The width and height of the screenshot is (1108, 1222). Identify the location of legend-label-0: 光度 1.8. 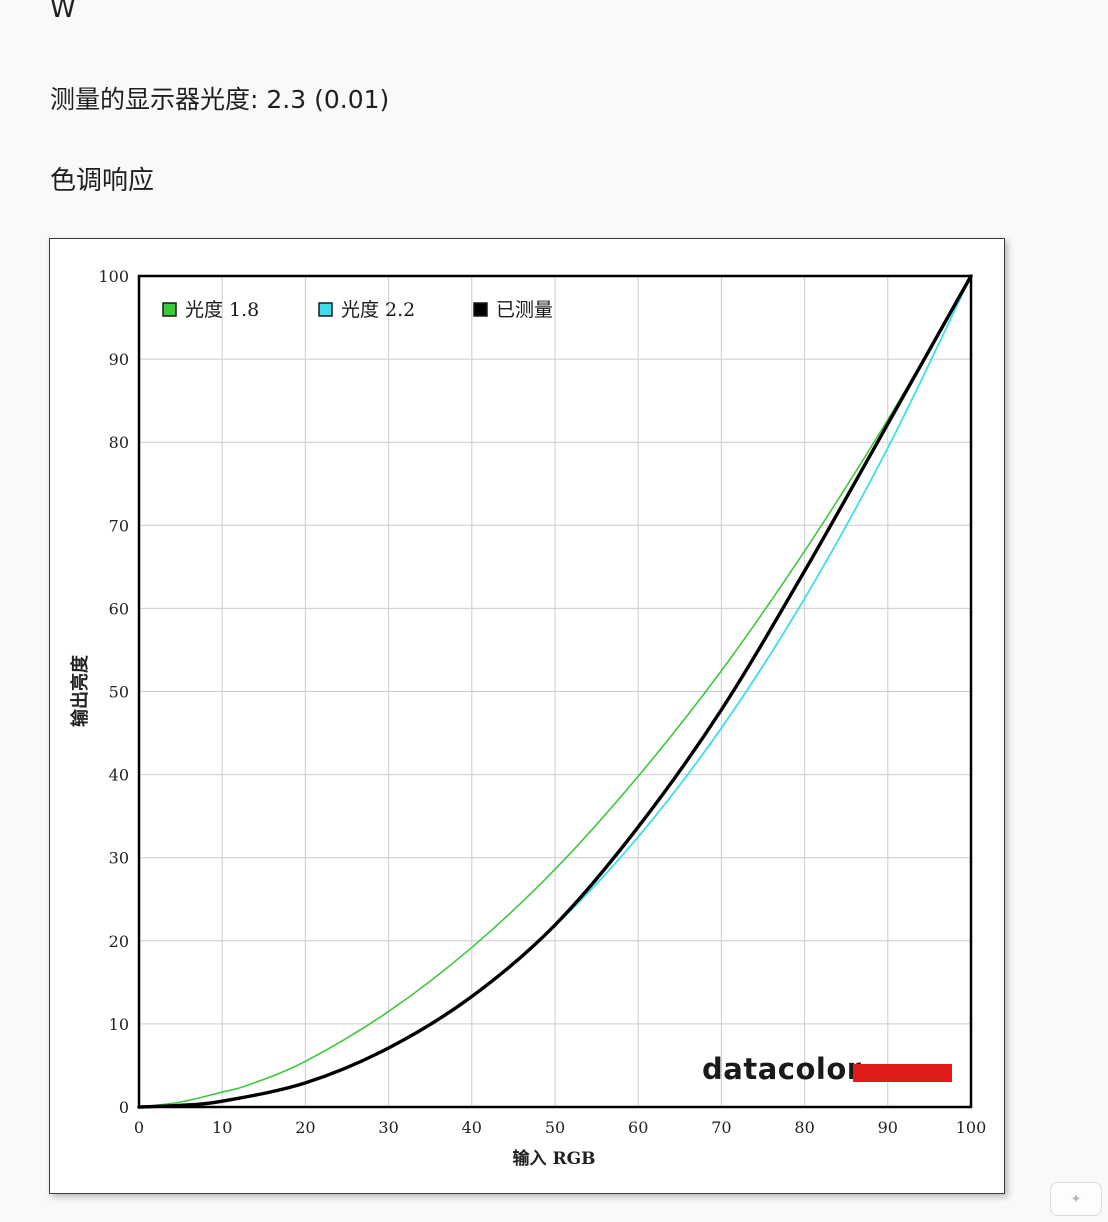
(222, 310).